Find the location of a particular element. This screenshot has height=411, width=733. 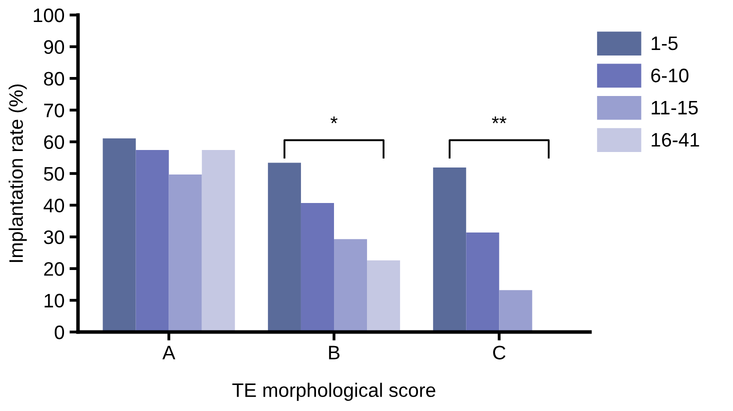

y-tick-label: 10 is located at coordinates (54, 301).